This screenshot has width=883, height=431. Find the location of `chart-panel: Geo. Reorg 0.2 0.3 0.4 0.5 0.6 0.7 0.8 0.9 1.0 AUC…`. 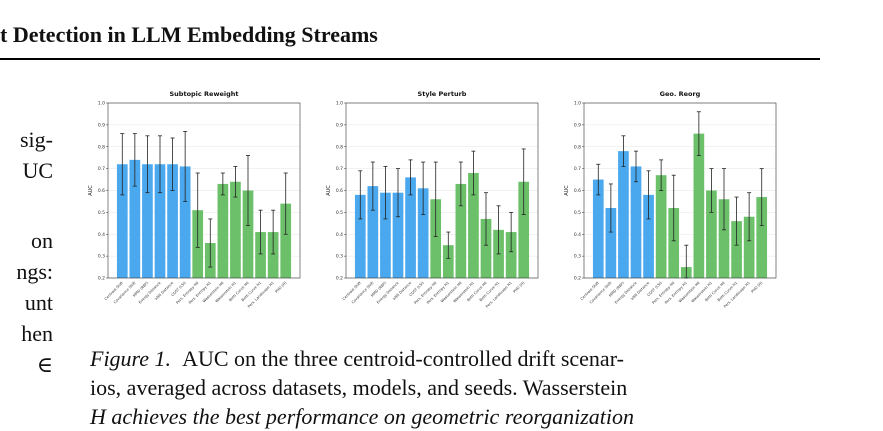

chart-panel: Geo. Reorg 0.2 0.3 0.4 0.5 0.6 0.7 0.8 0.9 1.0 AUC… is located at coordinates (670, 199).